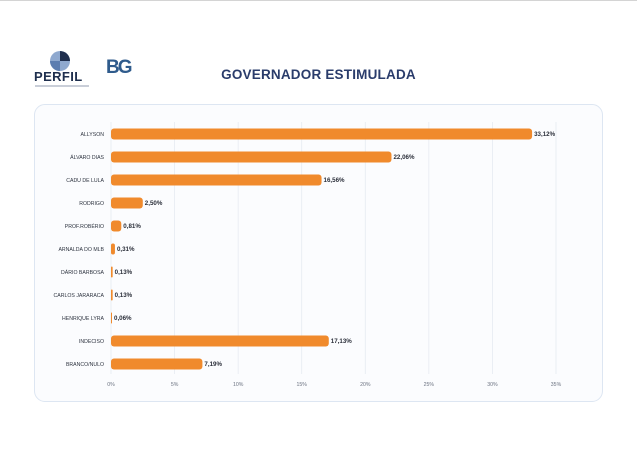  I want to click on perfil-logo: PERFIL, so click(62, 70).